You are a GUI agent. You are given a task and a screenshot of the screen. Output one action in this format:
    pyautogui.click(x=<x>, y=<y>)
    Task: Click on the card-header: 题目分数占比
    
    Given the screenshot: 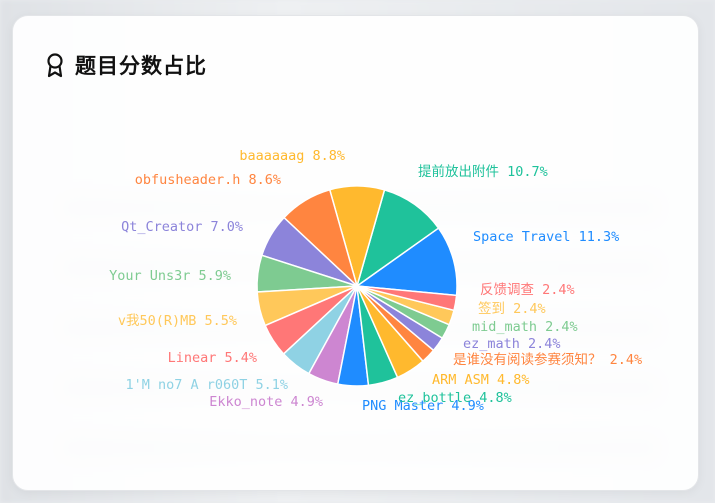 What is the action you would take?
    pyautogui.click(x=126, y=65)
    